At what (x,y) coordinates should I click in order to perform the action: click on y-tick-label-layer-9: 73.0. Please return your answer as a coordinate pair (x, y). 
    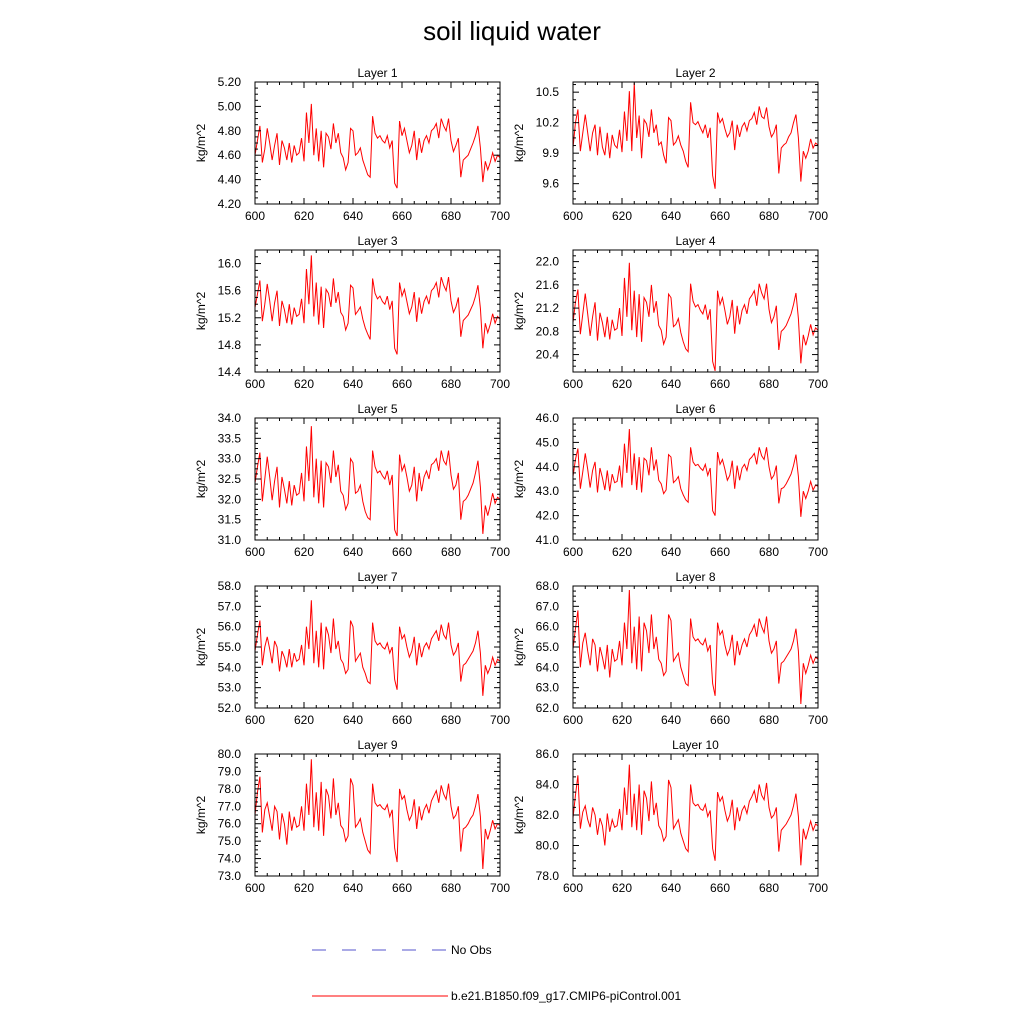
    Looking at the image, I should click on (230, 876).